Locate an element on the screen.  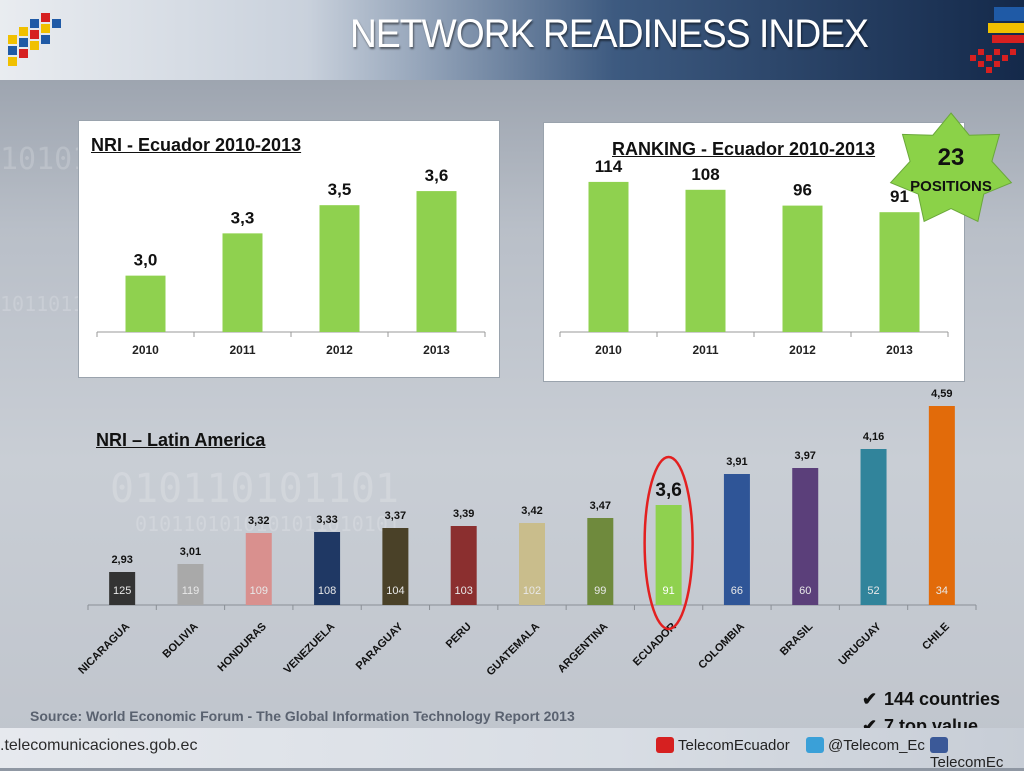
youtube-label: TelecomEcuador is located at coordinates (734, 745).